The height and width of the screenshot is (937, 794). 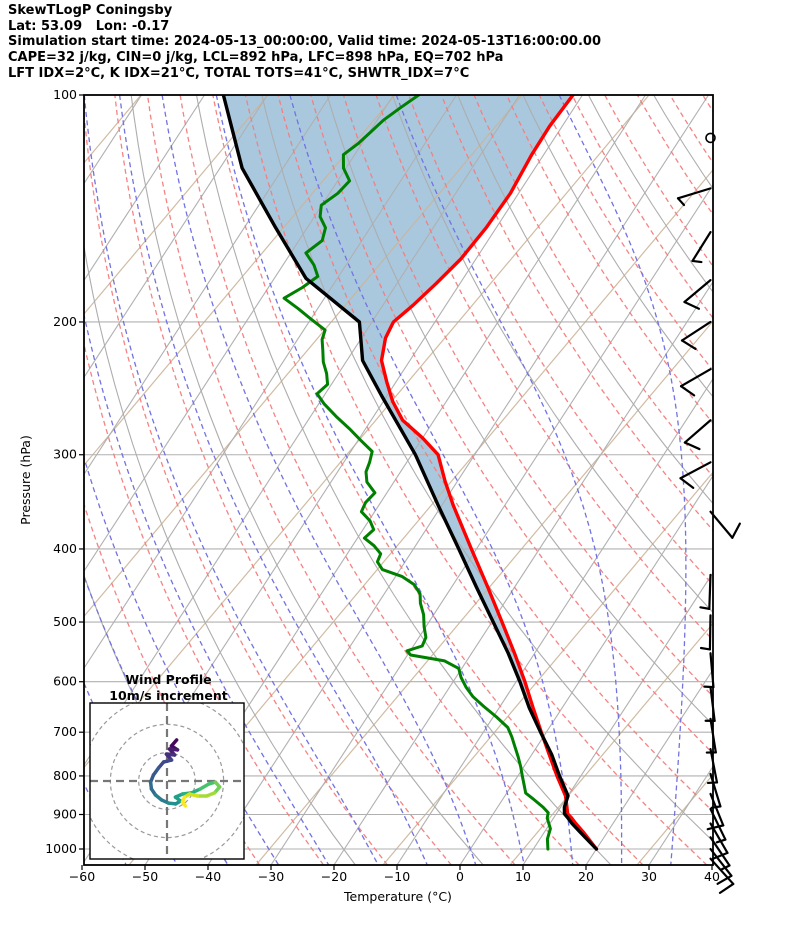 I want to click on x-tick-label: −20, so click(x=334, y=876).